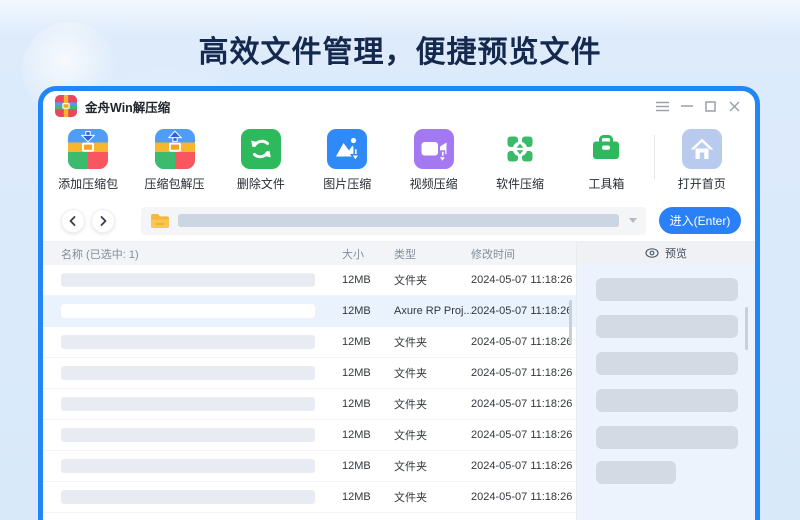 This screenshot has width=800, height=520. I want to click on toolbar-item-label: 软件压缩, so click(520, 184).